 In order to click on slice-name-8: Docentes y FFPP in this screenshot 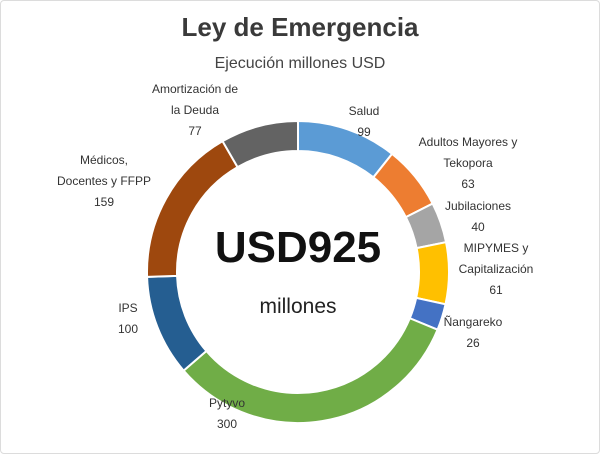, I will do `click(104, 181)`.